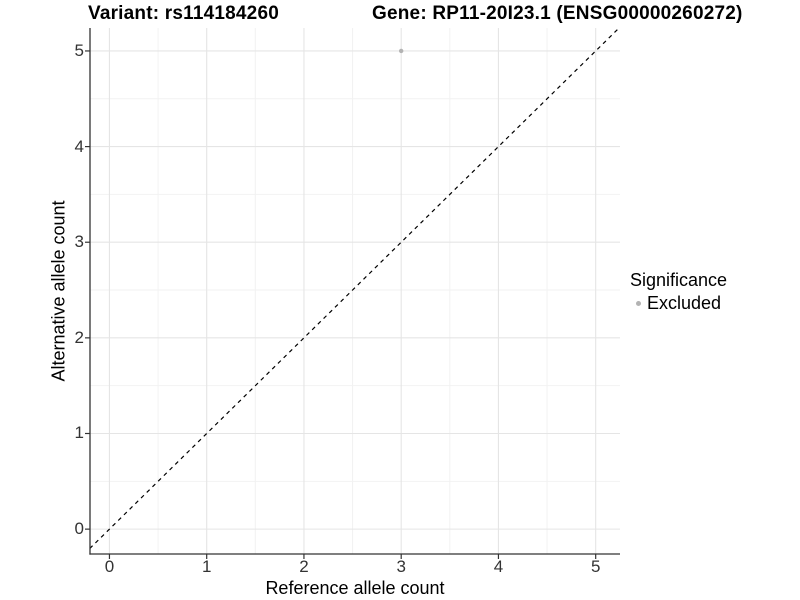 The height and width of the screenshot is (600, 800). I want to click on legend-item-label: Excluded, so click(684, 303).